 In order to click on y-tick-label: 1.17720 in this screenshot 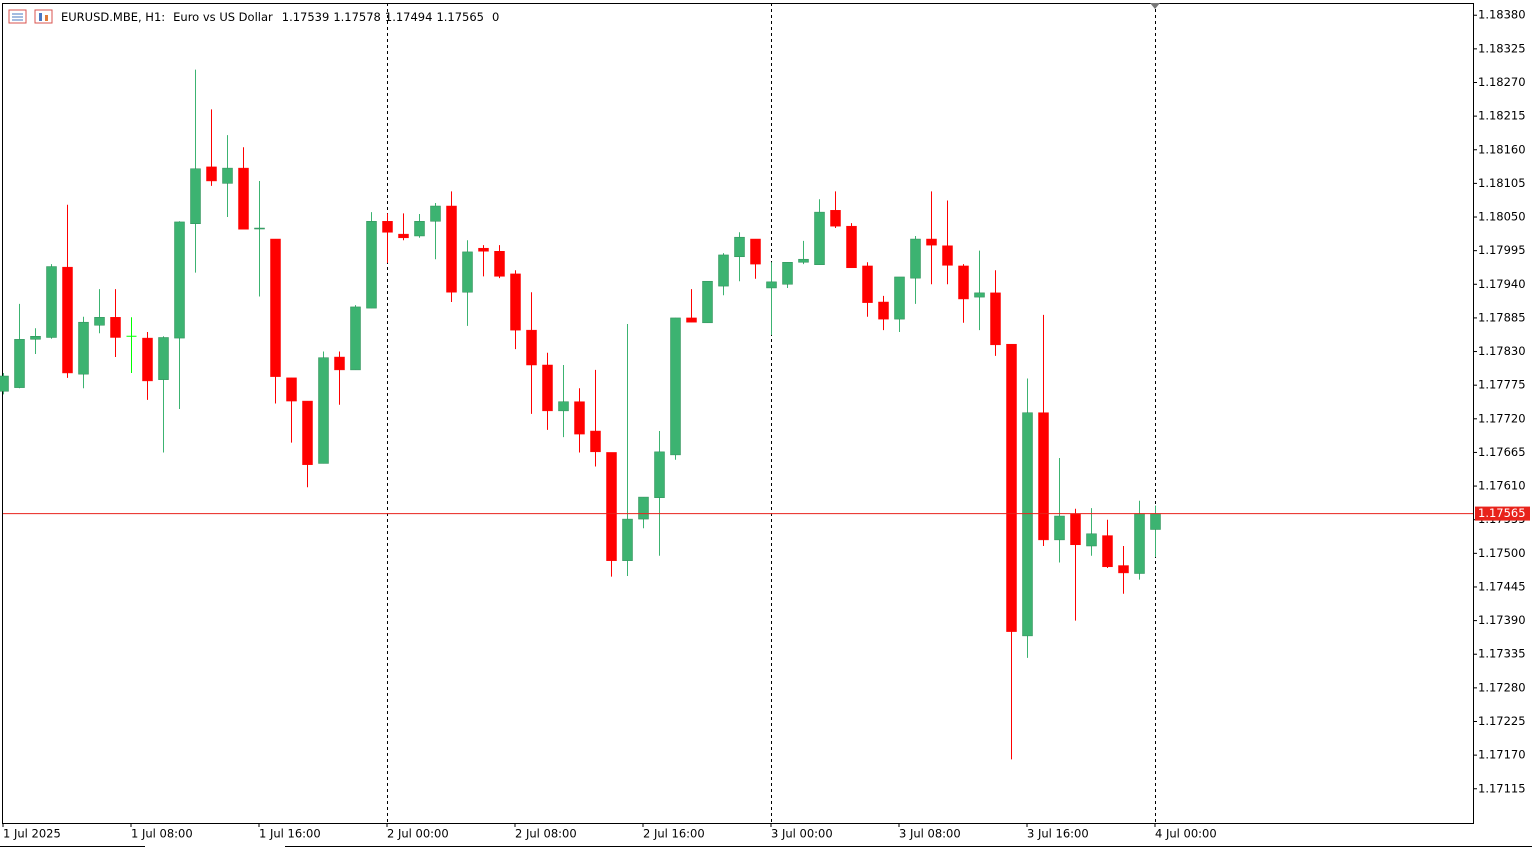, I will do `click(1502, 418)`.